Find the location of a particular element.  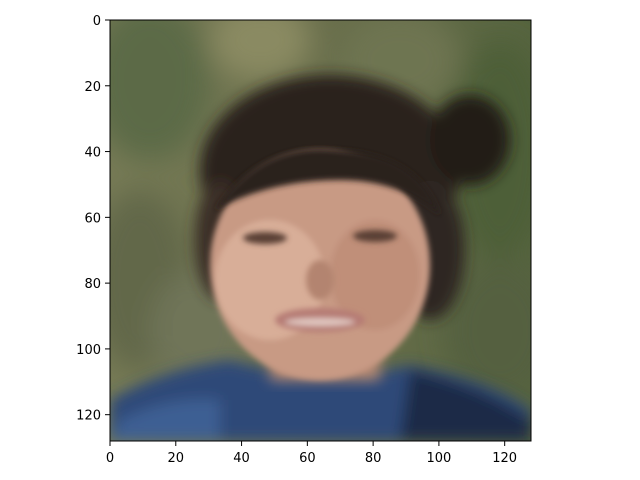

y-tick-label: 0 is located at coordinates (97, 21).